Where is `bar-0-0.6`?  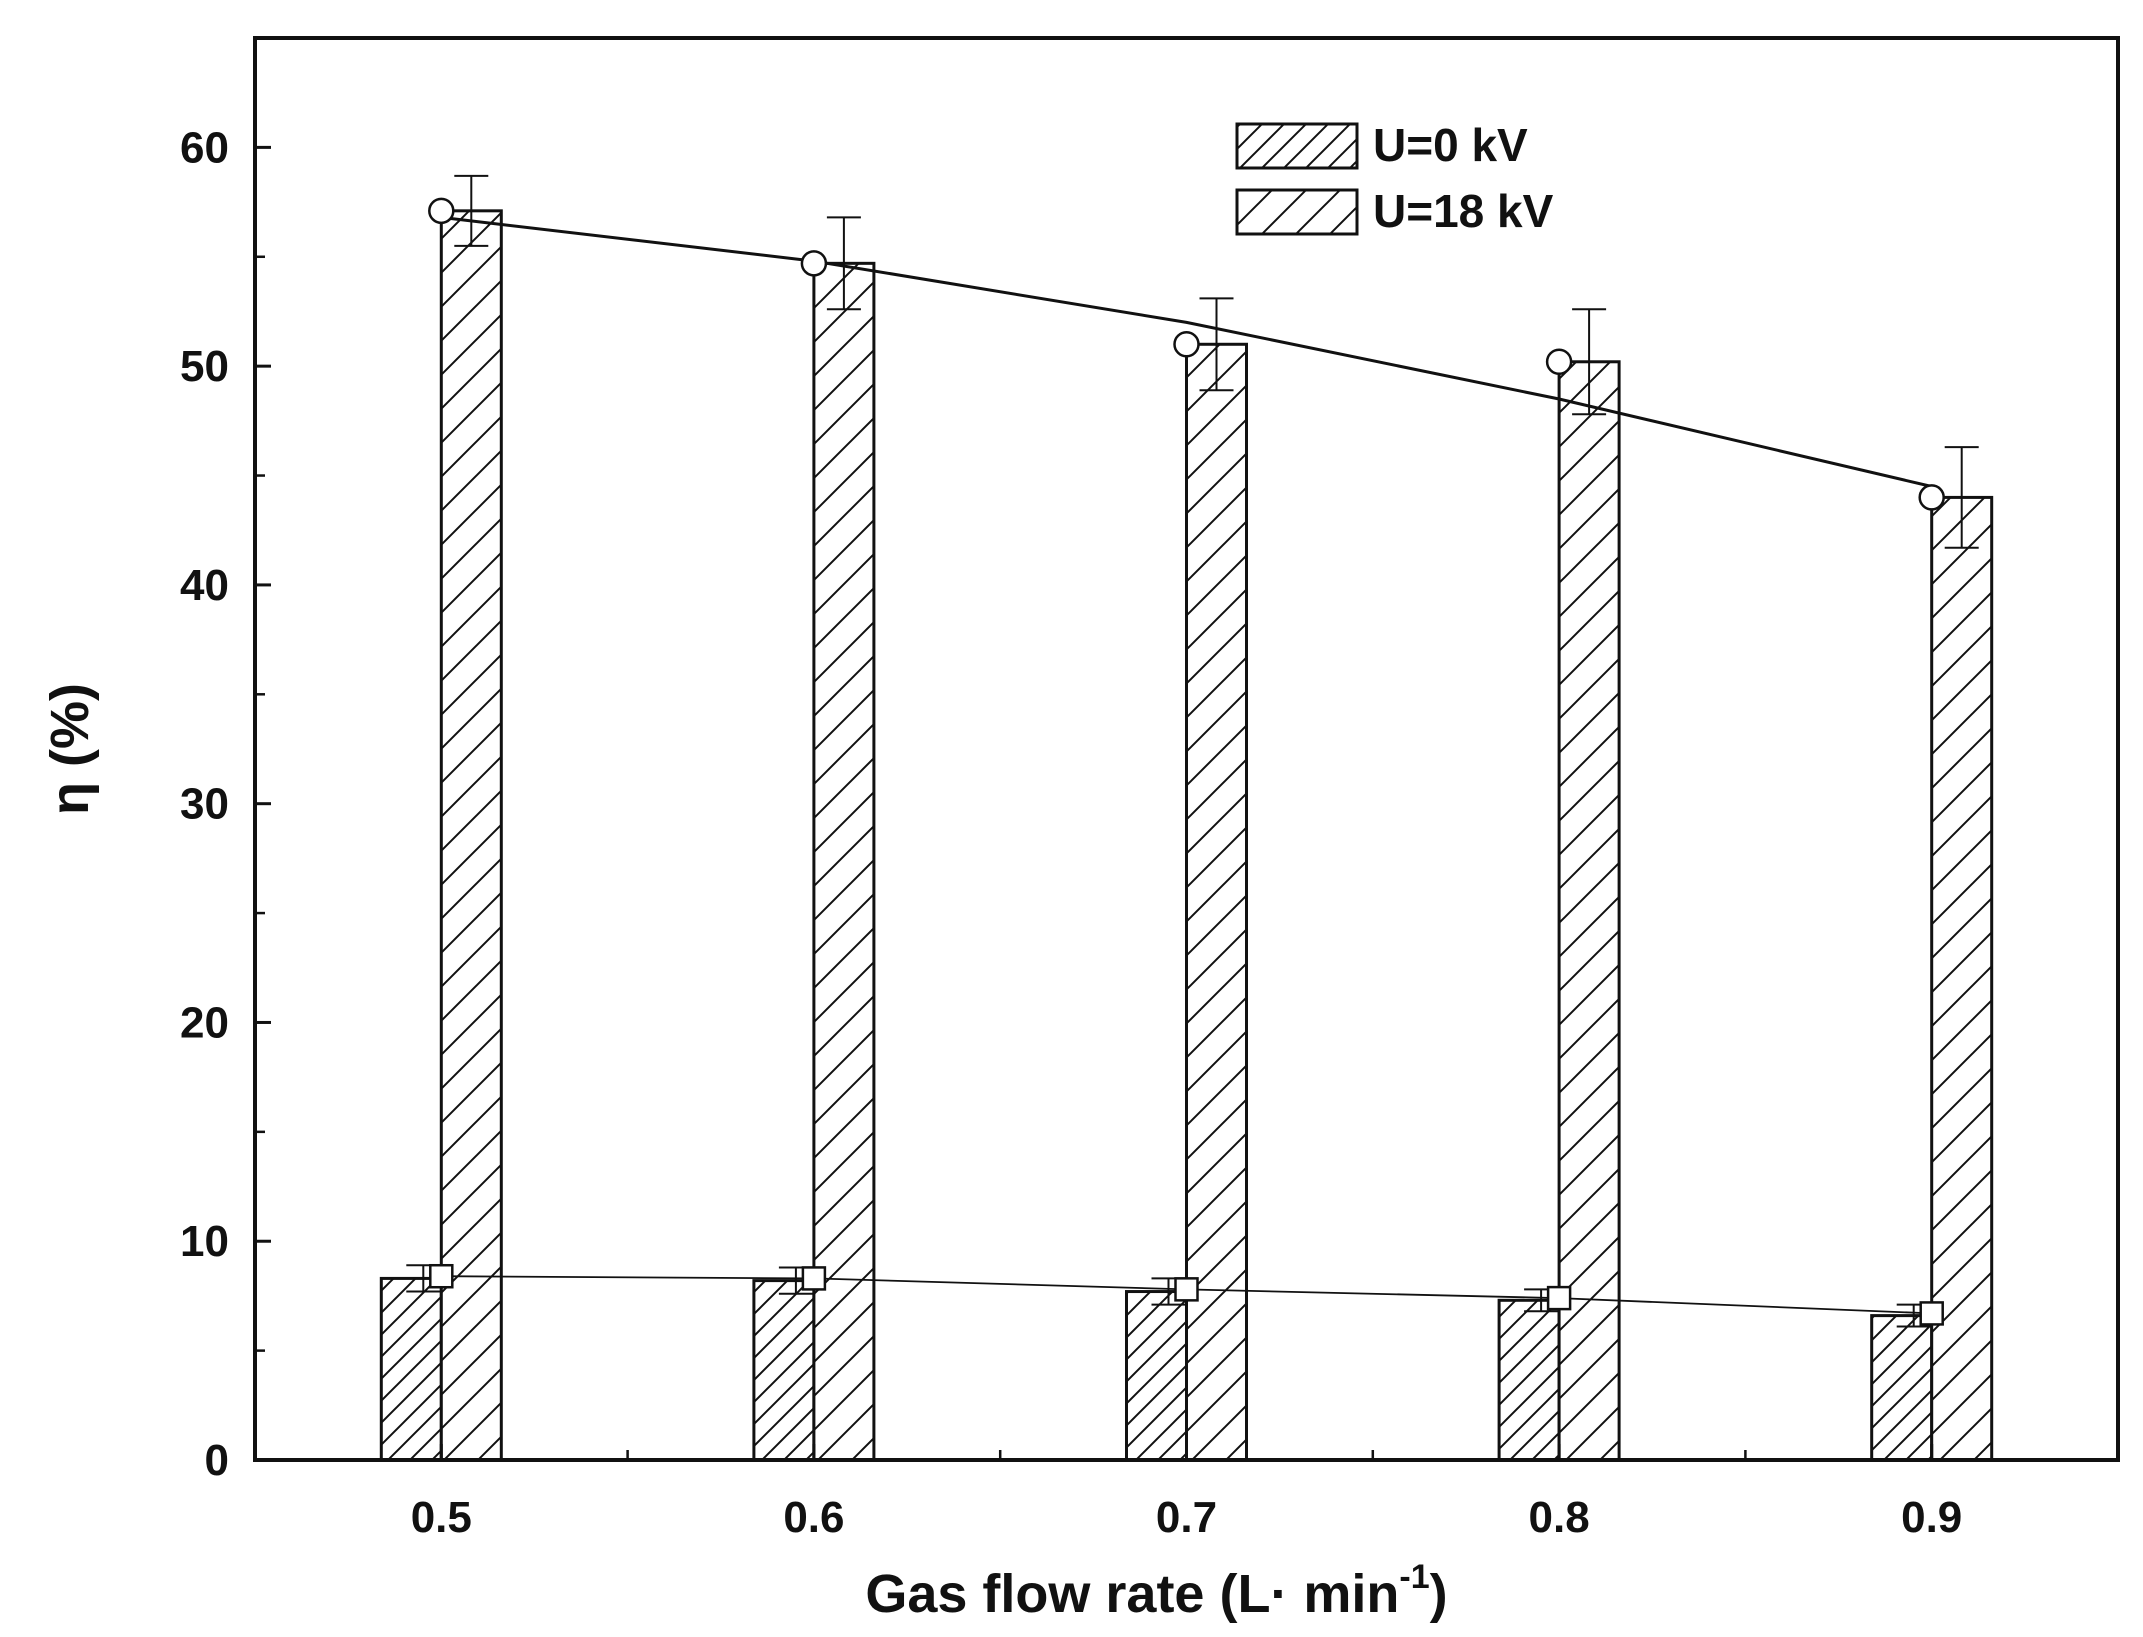 bar-0-0.6 is located at coordinates (784, 1370).